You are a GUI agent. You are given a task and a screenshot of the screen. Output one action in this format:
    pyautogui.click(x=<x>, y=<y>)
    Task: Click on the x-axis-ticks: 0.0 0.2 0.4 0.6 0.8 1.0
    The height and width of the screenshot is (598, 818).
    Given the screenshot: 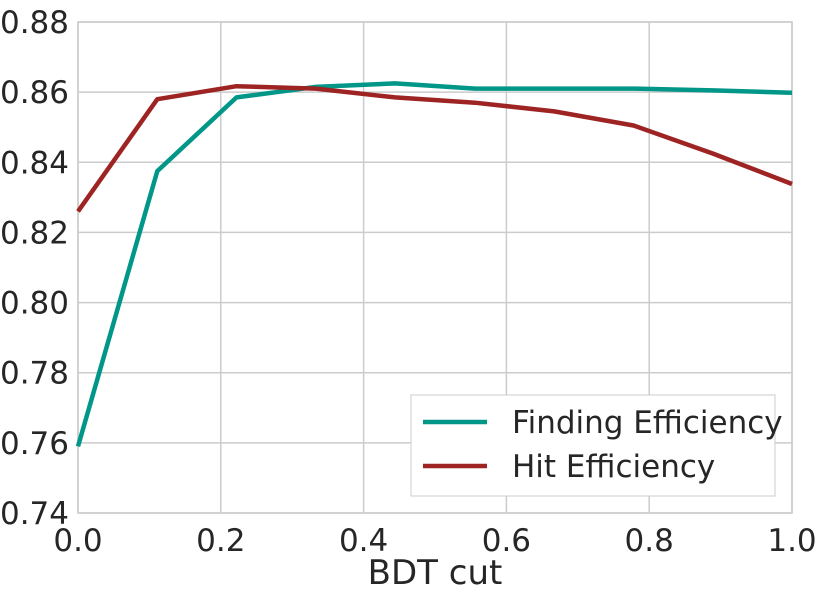 What is the action you would take?
    pyautogui.click(x=434, y=541)
    